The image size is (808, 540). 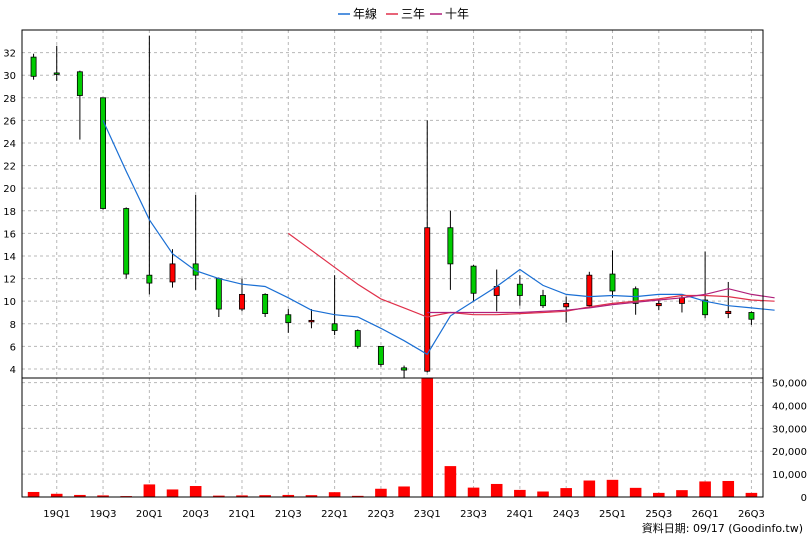 What do you see at coordinates (9, 54) in the screenshot?
I see `price-tick-label: 32` at bounding box center [9, 54].